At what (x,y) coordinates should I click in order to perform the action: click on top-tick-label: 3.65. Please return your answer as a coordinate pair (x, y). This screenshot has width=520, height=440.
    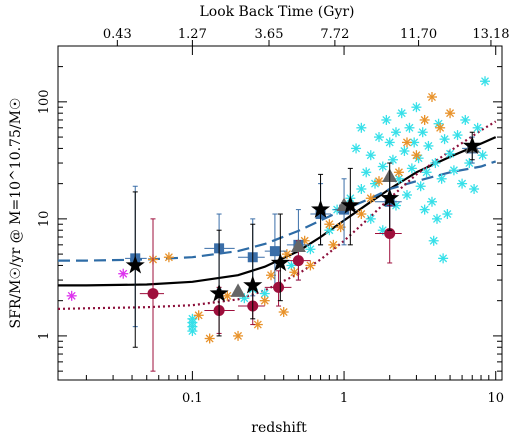
    Looking at the image, I should click on (269, 34).